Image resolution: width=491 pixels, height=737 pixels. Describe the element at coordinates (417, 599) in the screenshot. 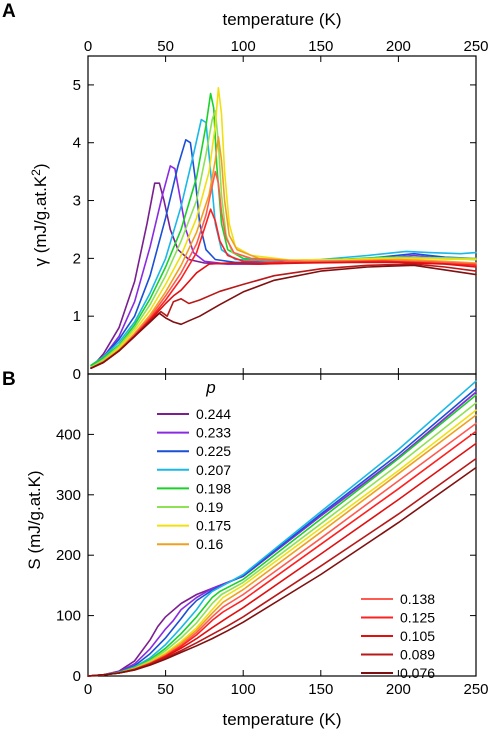

I see `legend-label: 0.138` at that location.